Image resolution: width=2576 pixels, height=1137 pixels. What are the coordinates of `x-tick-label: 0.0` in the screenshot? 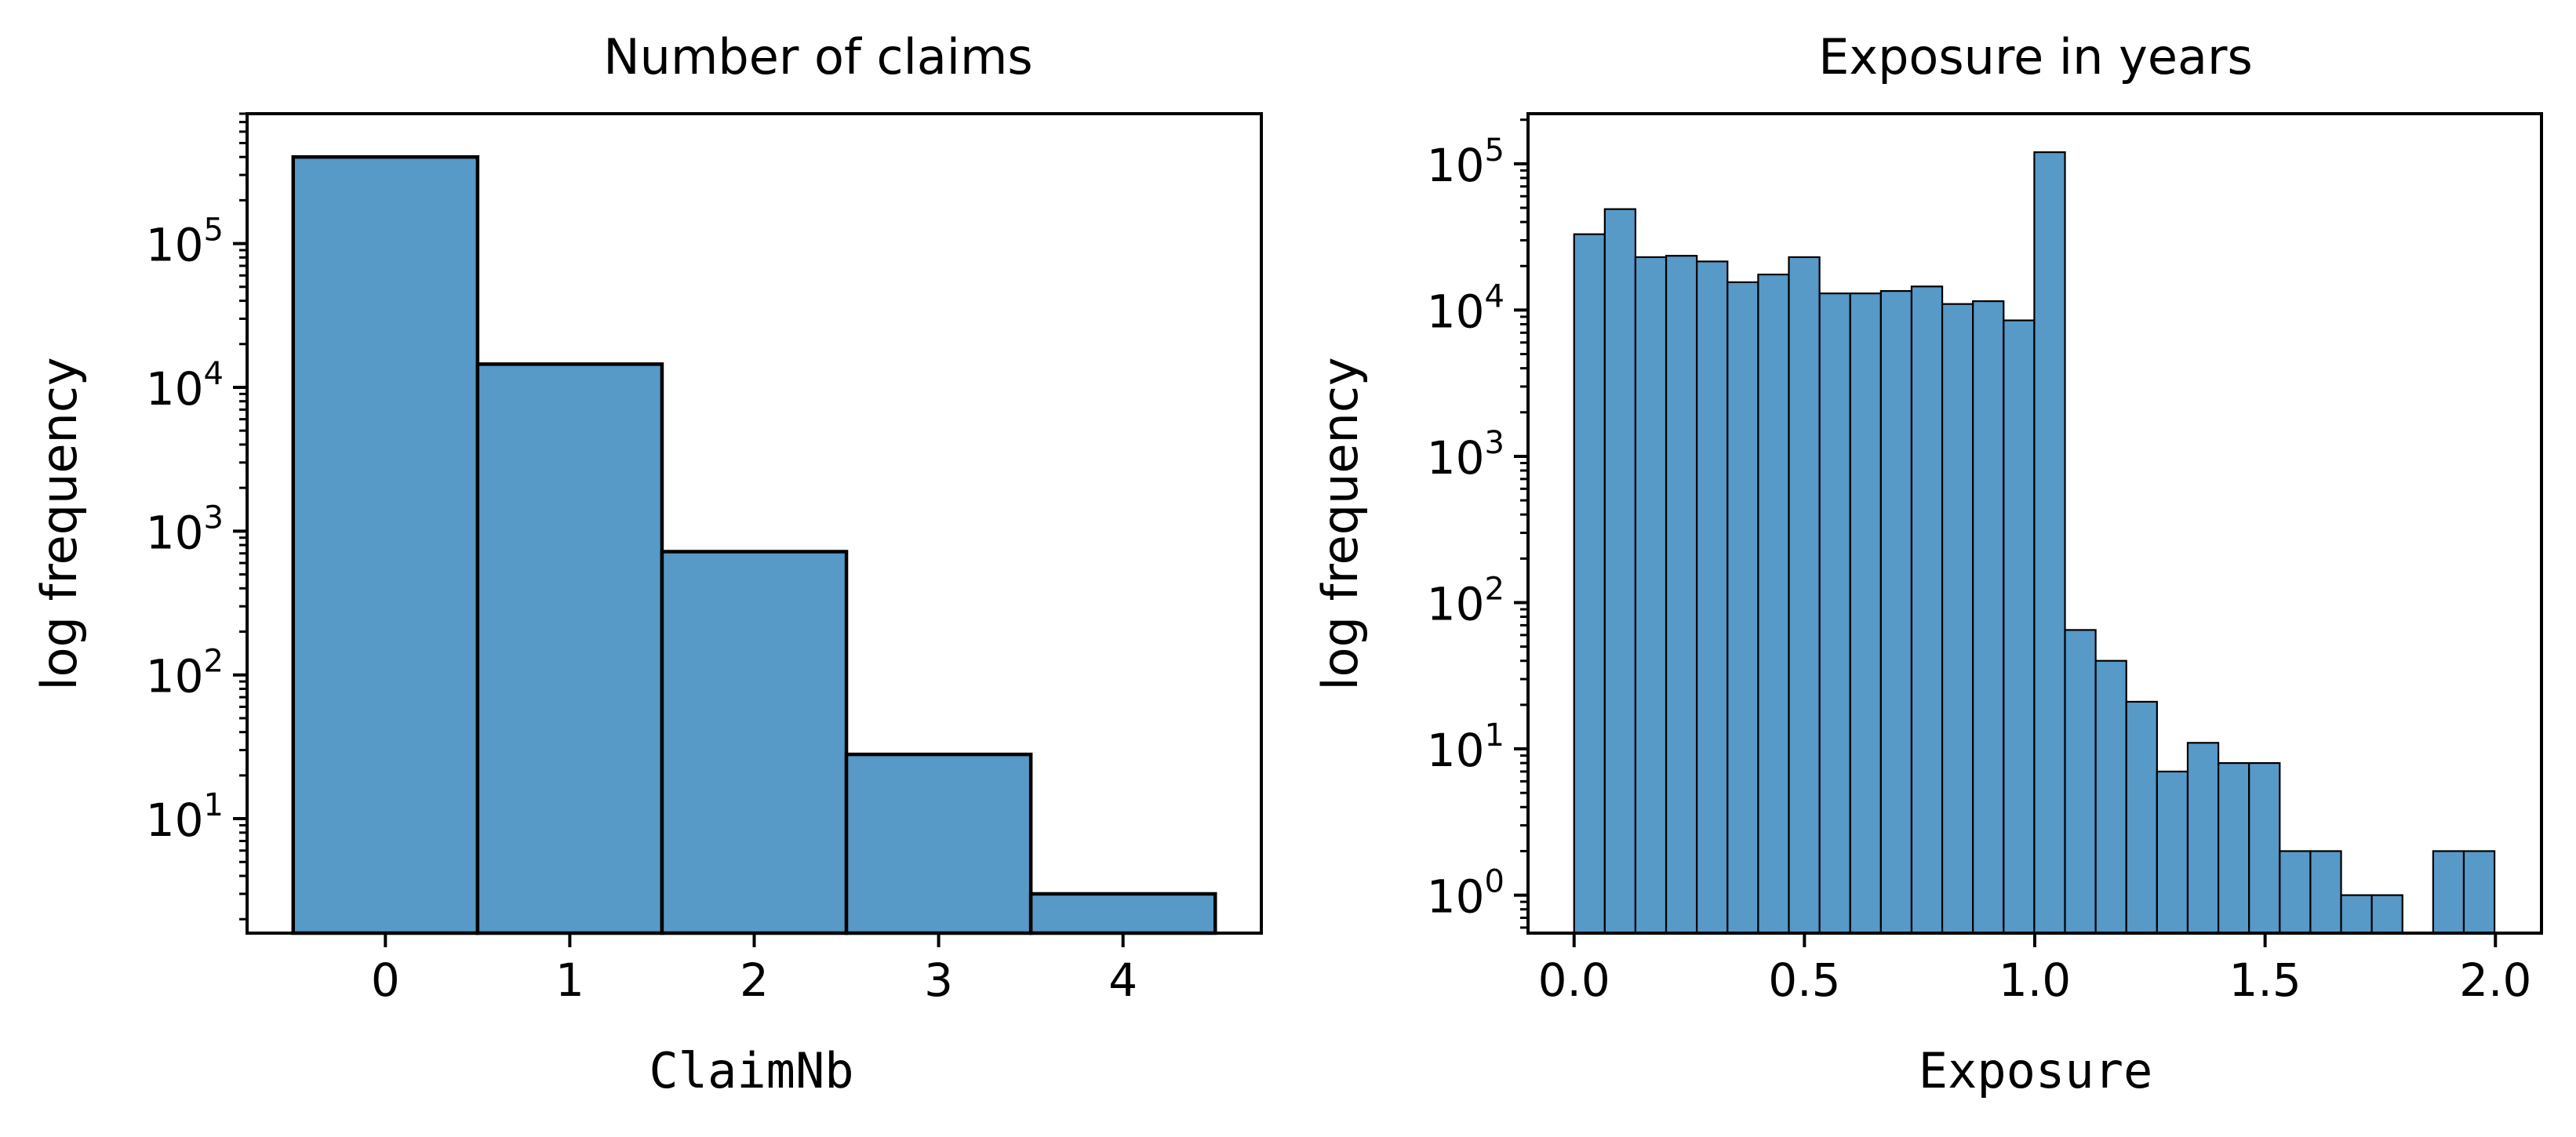 It's located at (1574, 980).